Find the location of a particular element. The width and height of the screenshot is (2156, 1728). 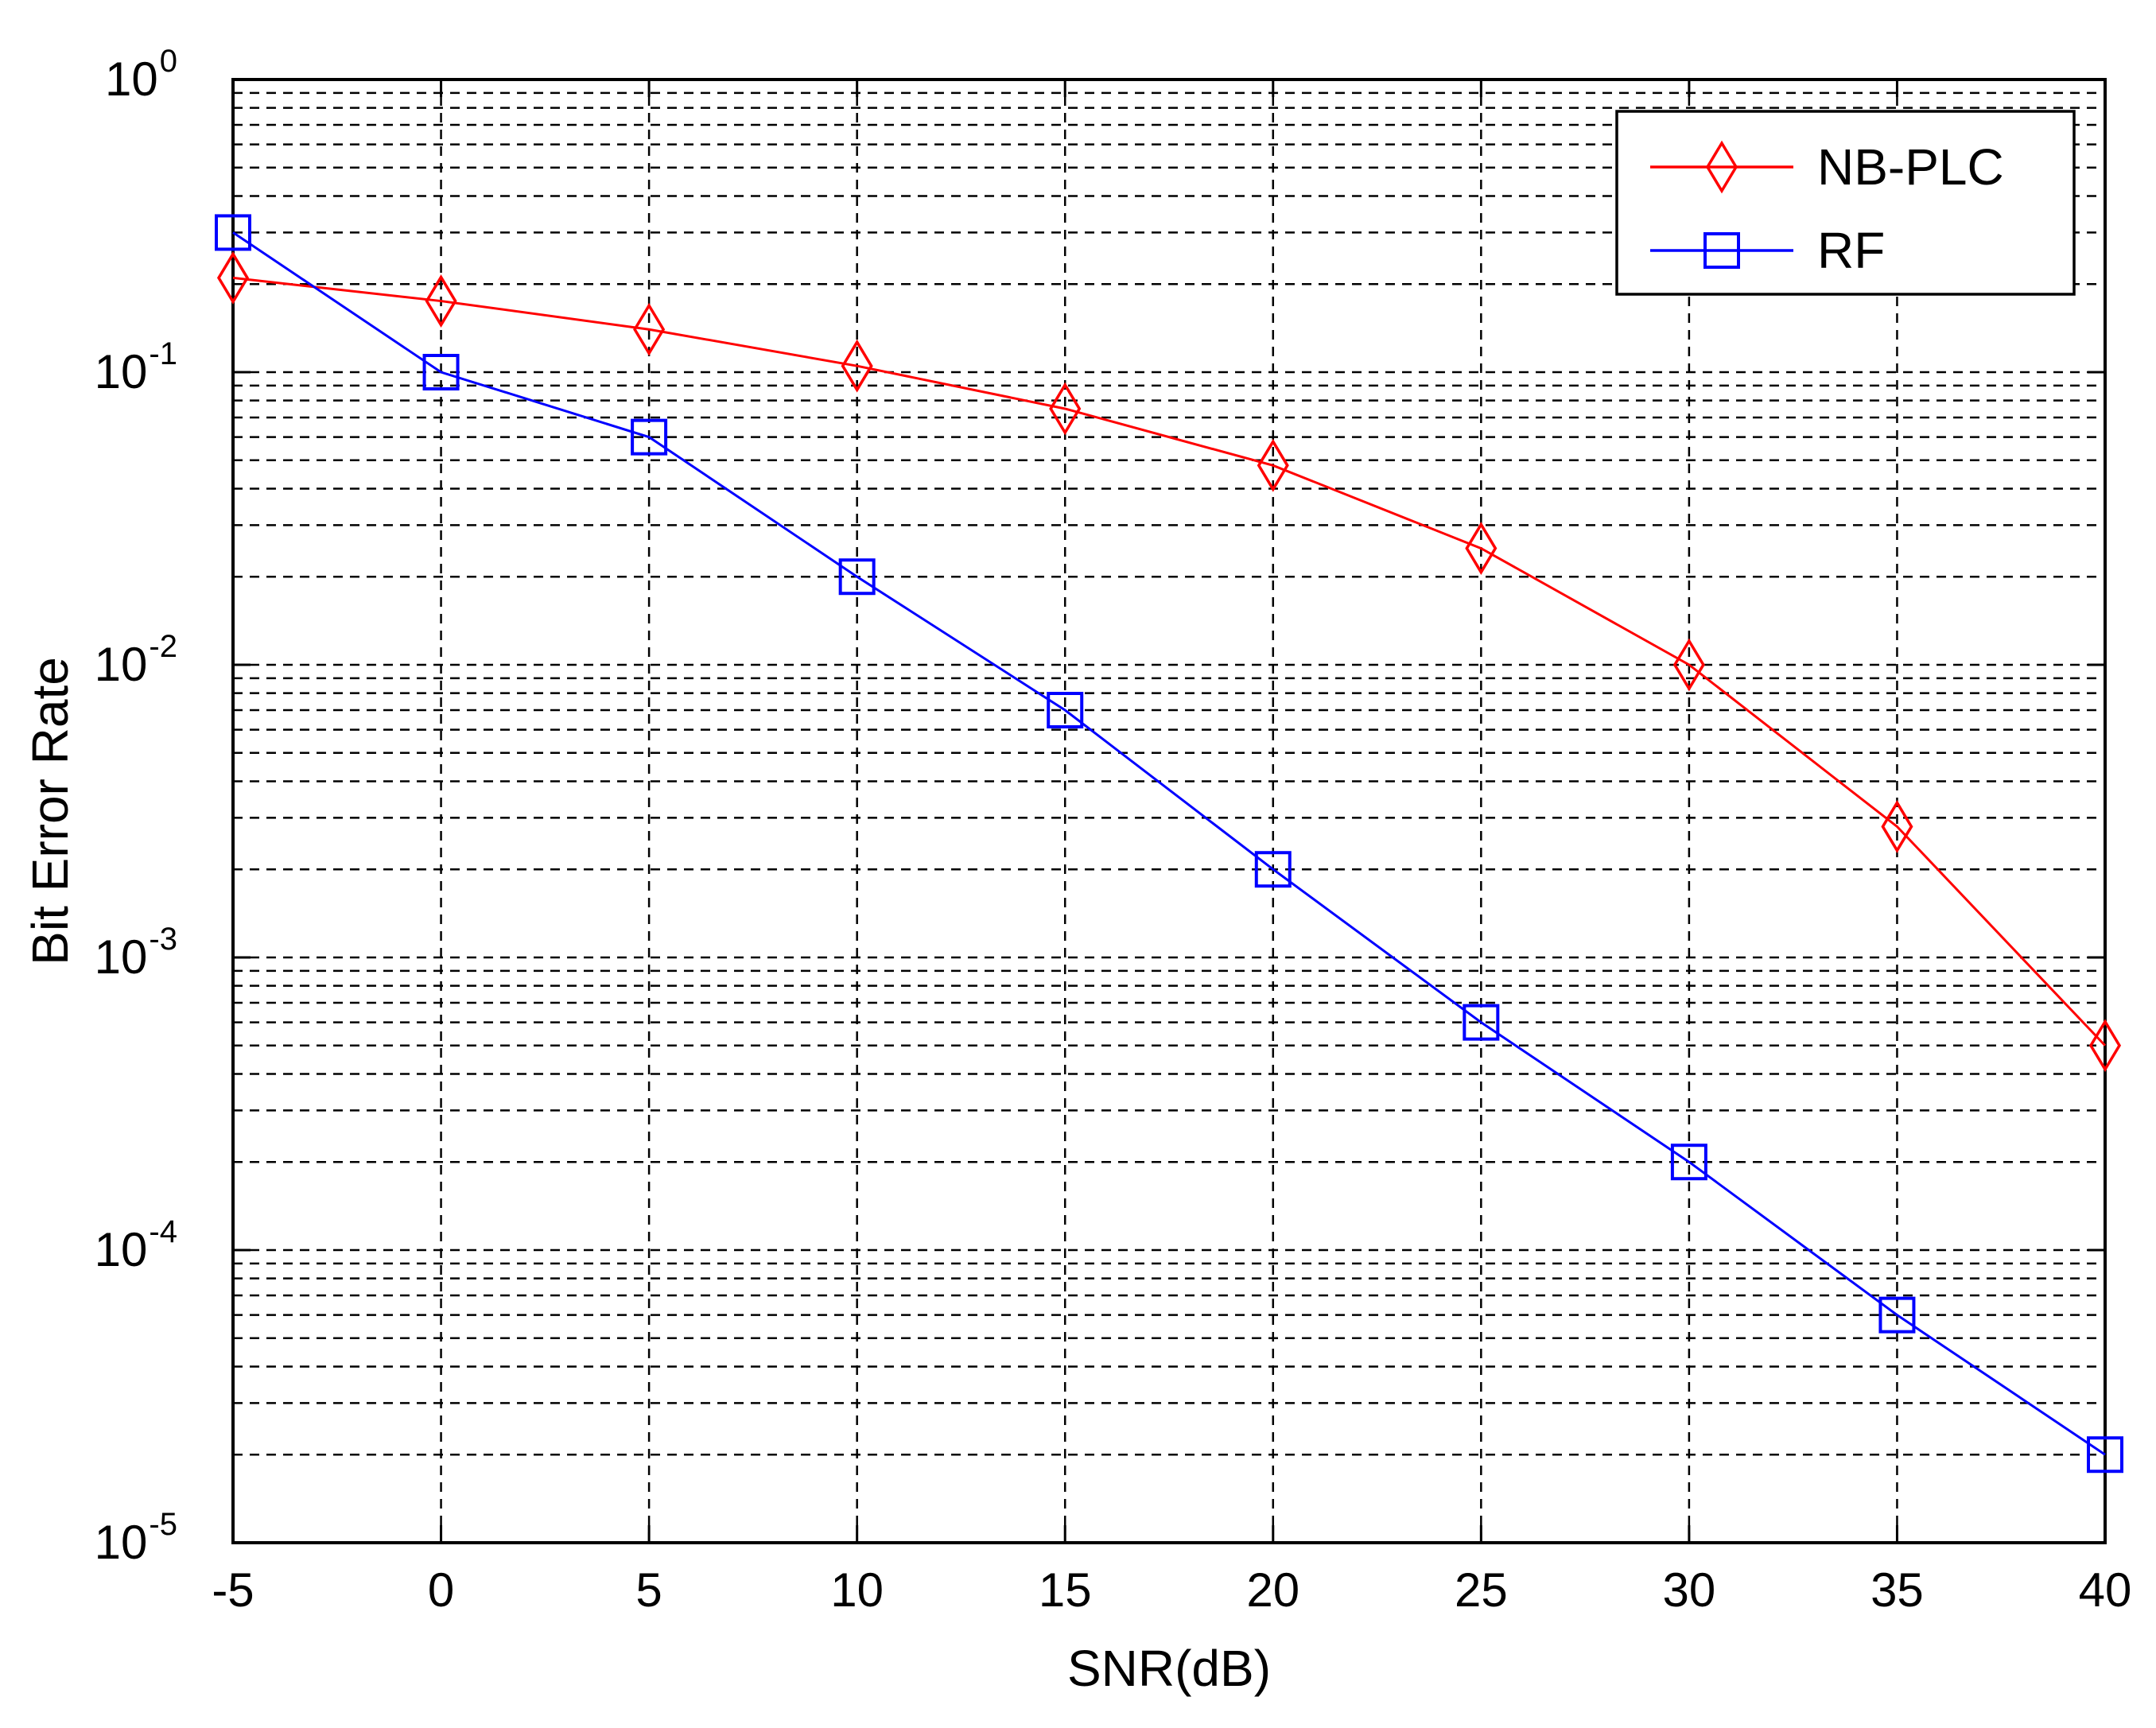

x-tick-label: 0 is located at coordinates (441, 1590).